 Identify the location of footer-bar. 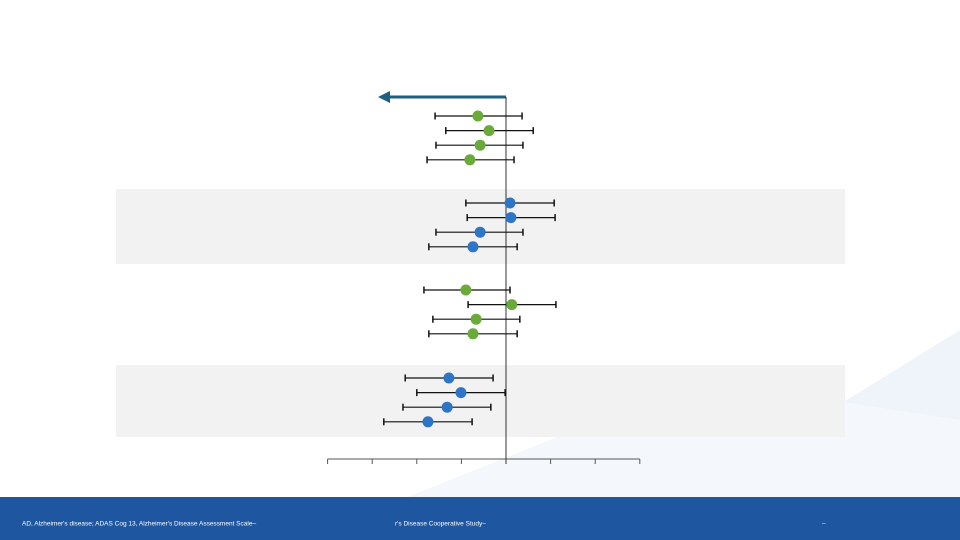
(480, 518).